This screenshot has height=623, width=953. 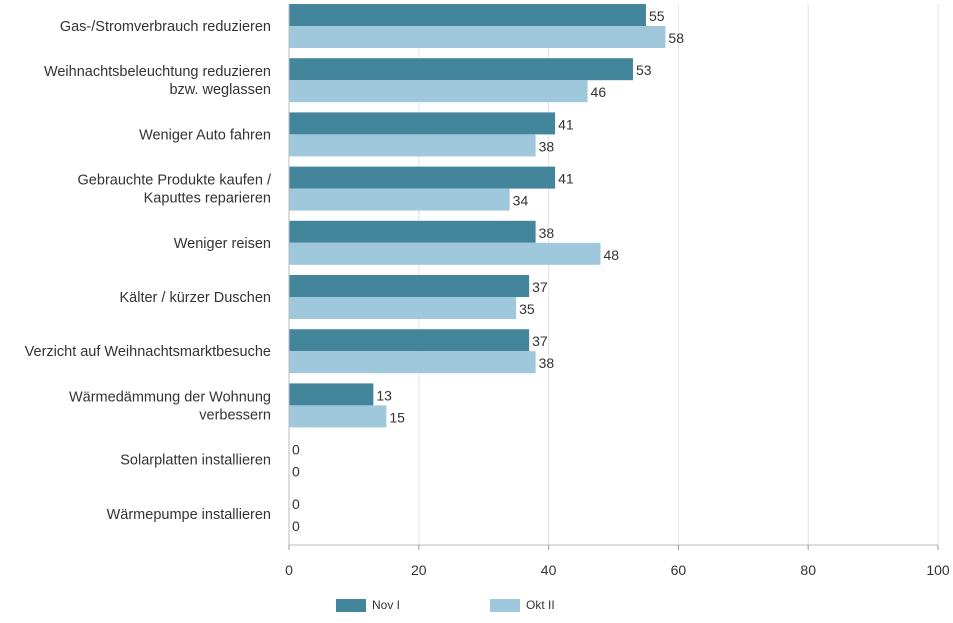 I want to click on data-label-nov-i-4: 38, so click(x=547, y=233).